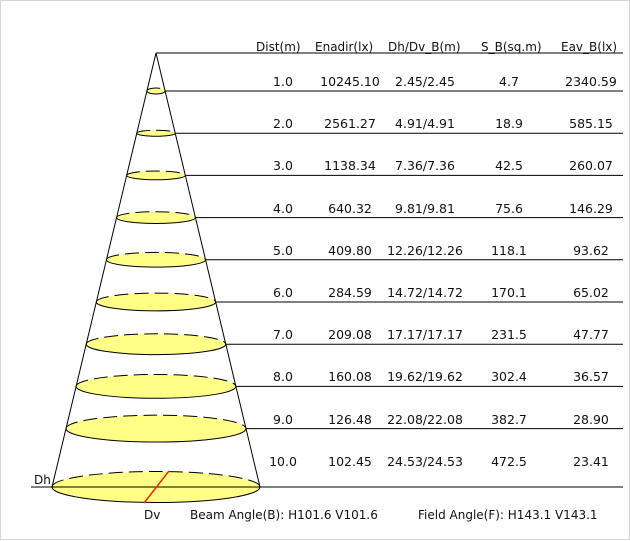 Image resolution: width=630 pixels, height=541 pixels. What do you see at coordinates (589, 47) in the screenshot?
I see `header-eav-b: Eav_B(lx)` at bounding box center [589, 47].